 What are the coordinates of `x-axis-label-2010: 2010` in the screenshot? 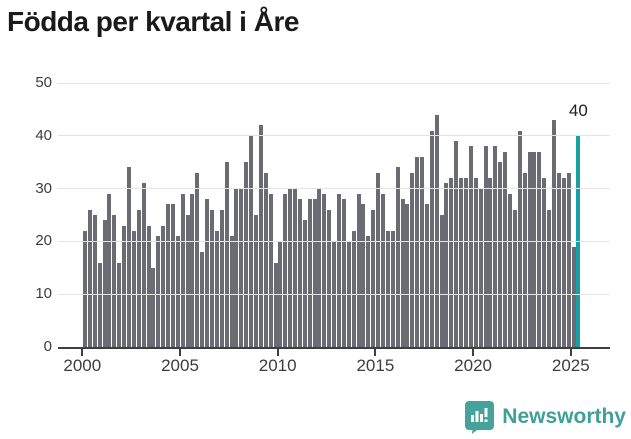 It's located at (277, 365).